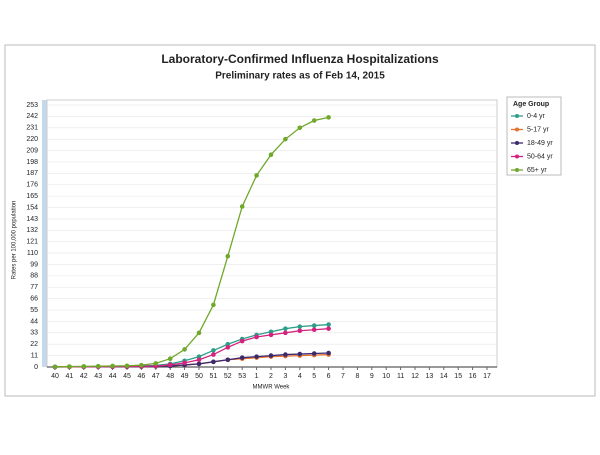  What do you see at coordinates (386, 376) in the screenshot?
I see `x-tick-label: 10` at bounding box center [386, 376].